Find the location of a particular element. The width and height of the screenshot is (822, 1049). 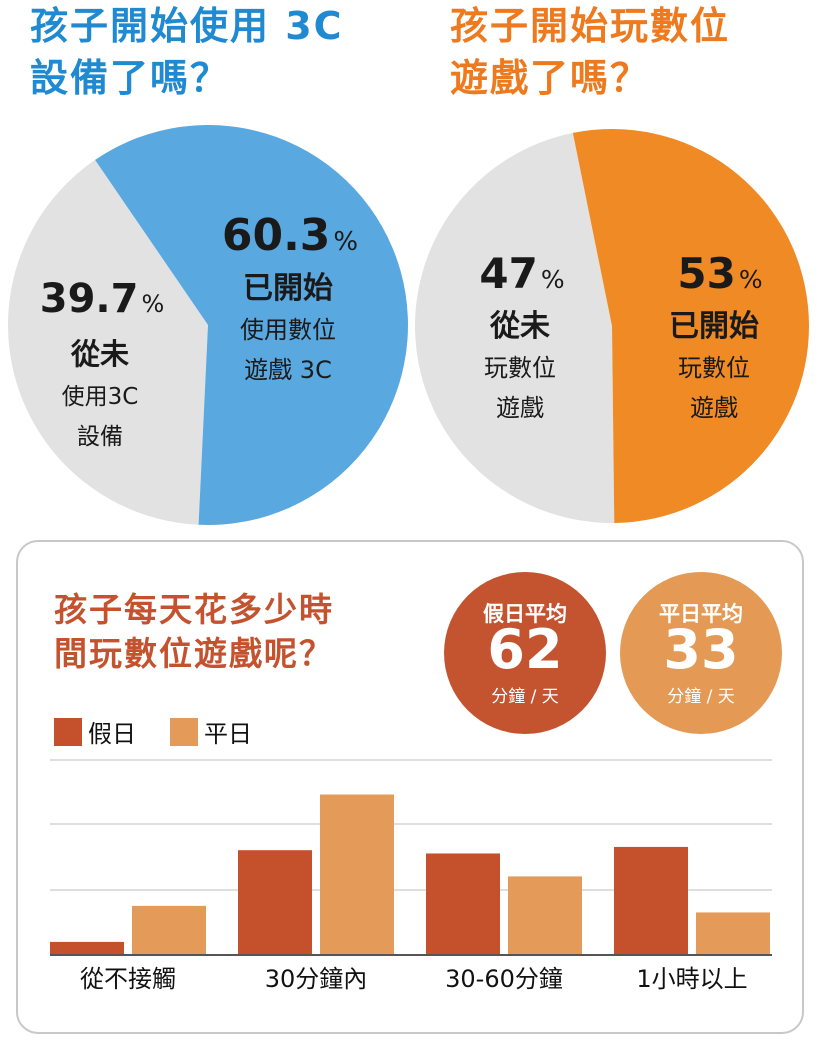

legend-item-holiday: 假日 is located at coordinates (95, 731).